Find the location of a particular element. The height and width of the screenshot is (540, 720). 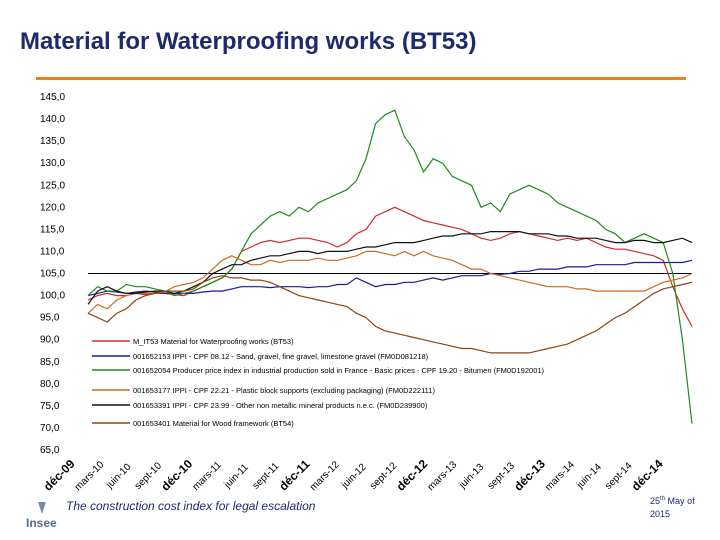

y-tick-label: 110,0 is located at coordinates (52, 251).